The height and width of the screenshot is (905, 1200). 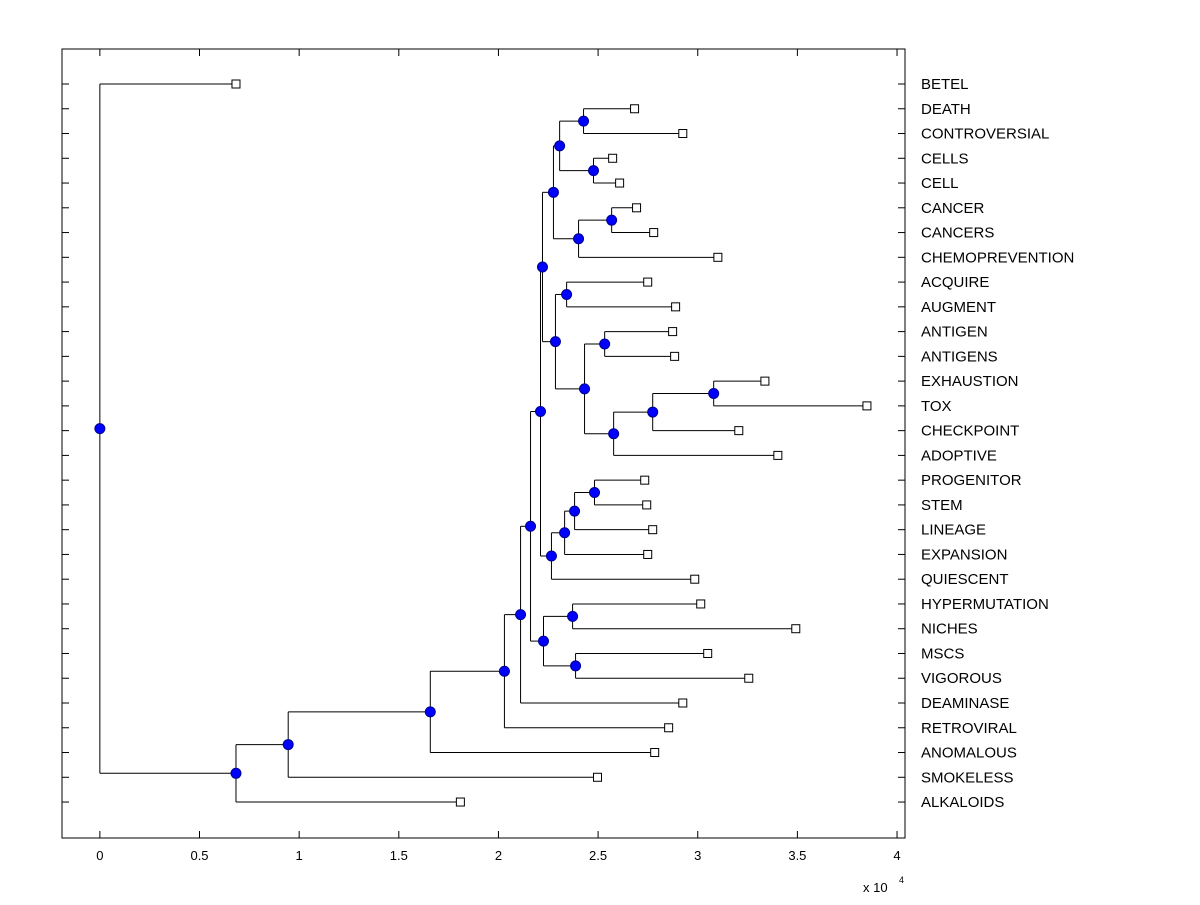 What do you see at coordinates (953, 208) in the screenshot?
I see `leaf-label: CANCER` at bounding box center [953, 208].